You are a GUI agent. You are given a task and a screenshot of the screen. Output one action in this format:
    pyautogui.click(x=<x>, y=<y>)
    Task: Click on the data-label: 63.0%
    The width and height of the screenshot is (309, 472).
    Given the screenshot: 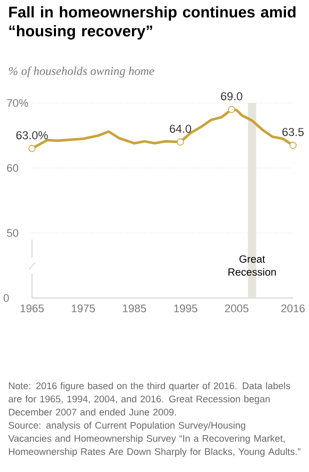 What is the action you would take?
    pyautogui.click(x=32, y=135)
    